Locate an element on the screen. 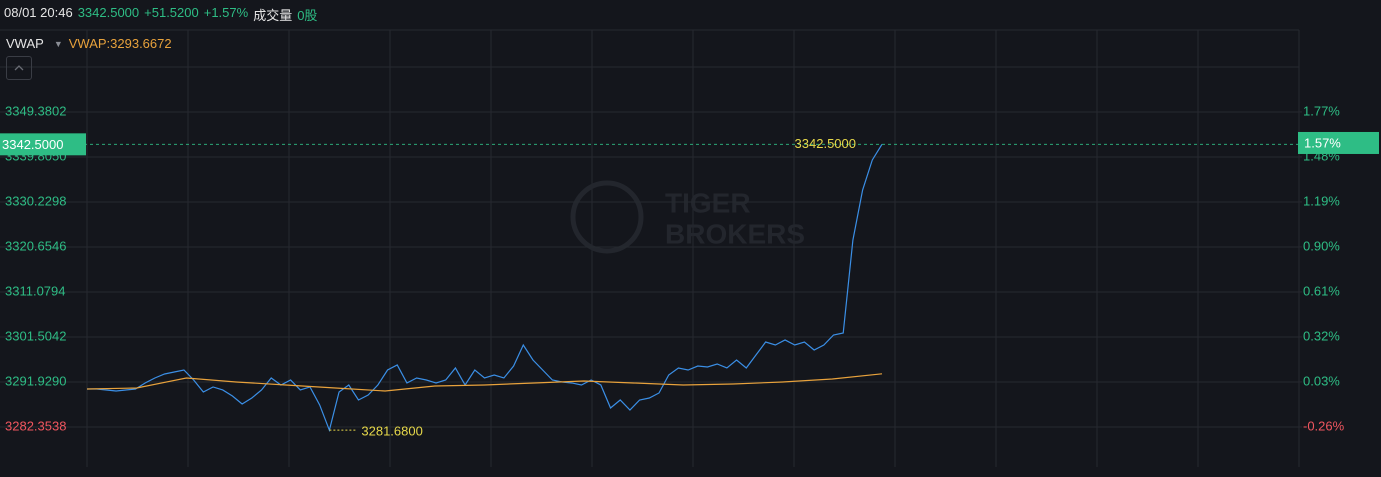 This screenshot has height=477, width=1381. watermark-logo is located at coordinates (607, 217).